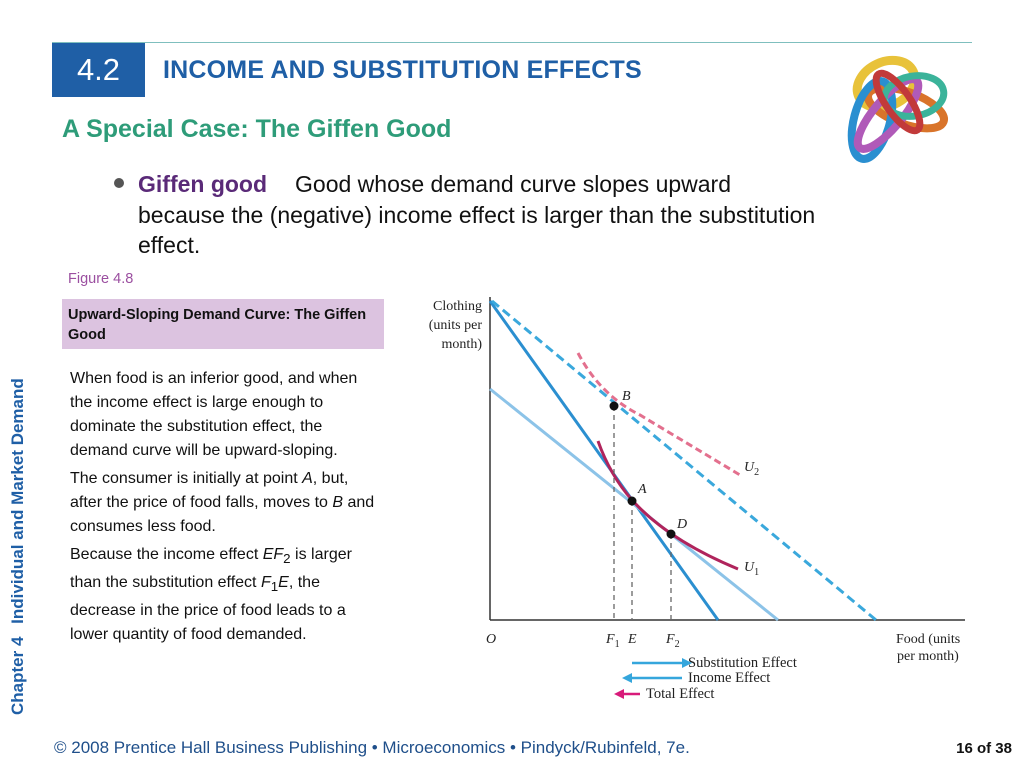 This screenshot has height=768, width=1024. I want to click on page-number: 16 of 38, so click(984, 748).